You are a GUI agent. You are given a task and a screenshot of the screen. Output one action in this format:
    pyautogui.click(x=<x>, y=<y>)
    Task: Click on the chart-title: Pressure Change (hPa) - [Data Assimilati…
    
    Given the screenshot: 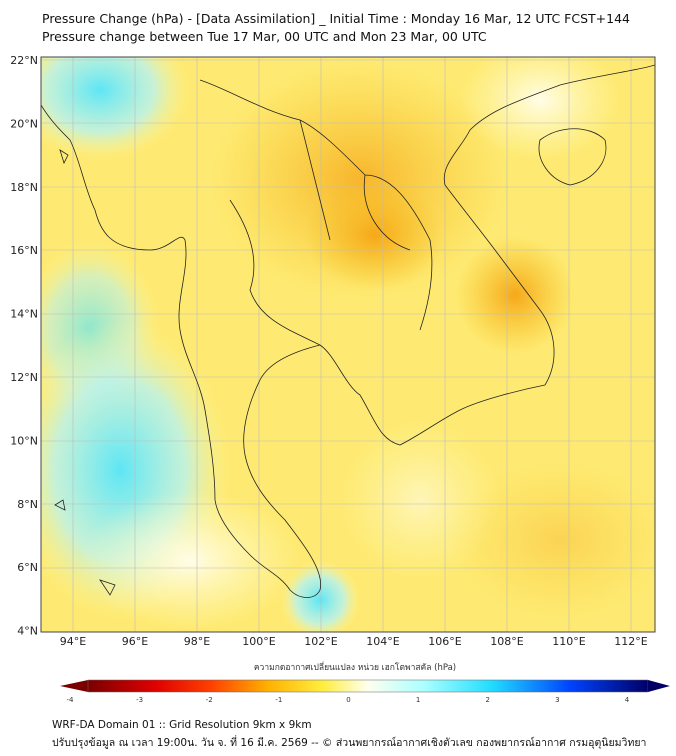 What is the action you would take?
    pyautogui.click(x=336, y=18)
    